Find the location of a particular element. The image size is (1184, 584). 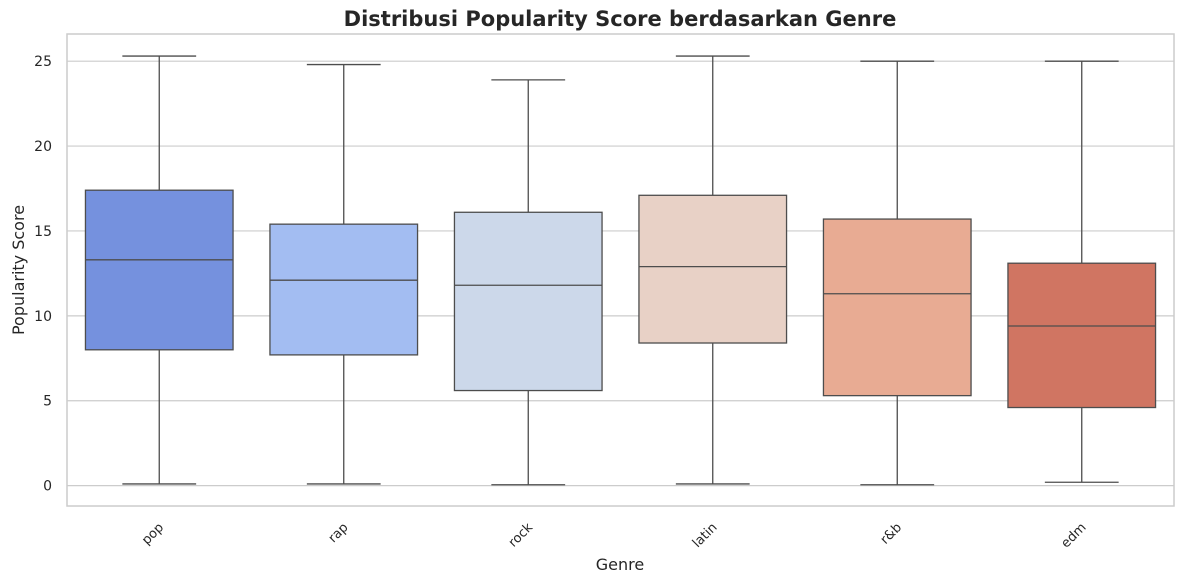

x-tick-label: edm is located at coordinates (1074, 535).